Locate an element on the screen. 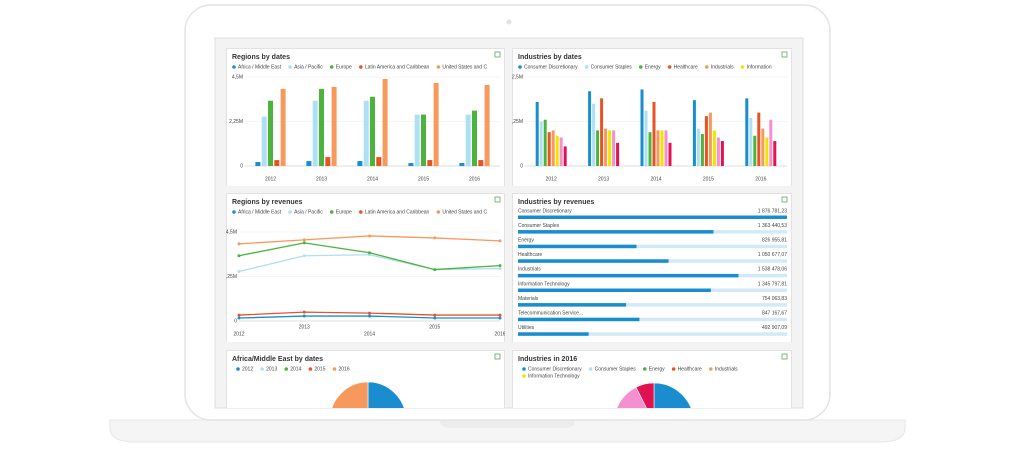 The width and height of the screenshot is (1018, 455). row-label: Utilities is located at coordinates (526, 328).